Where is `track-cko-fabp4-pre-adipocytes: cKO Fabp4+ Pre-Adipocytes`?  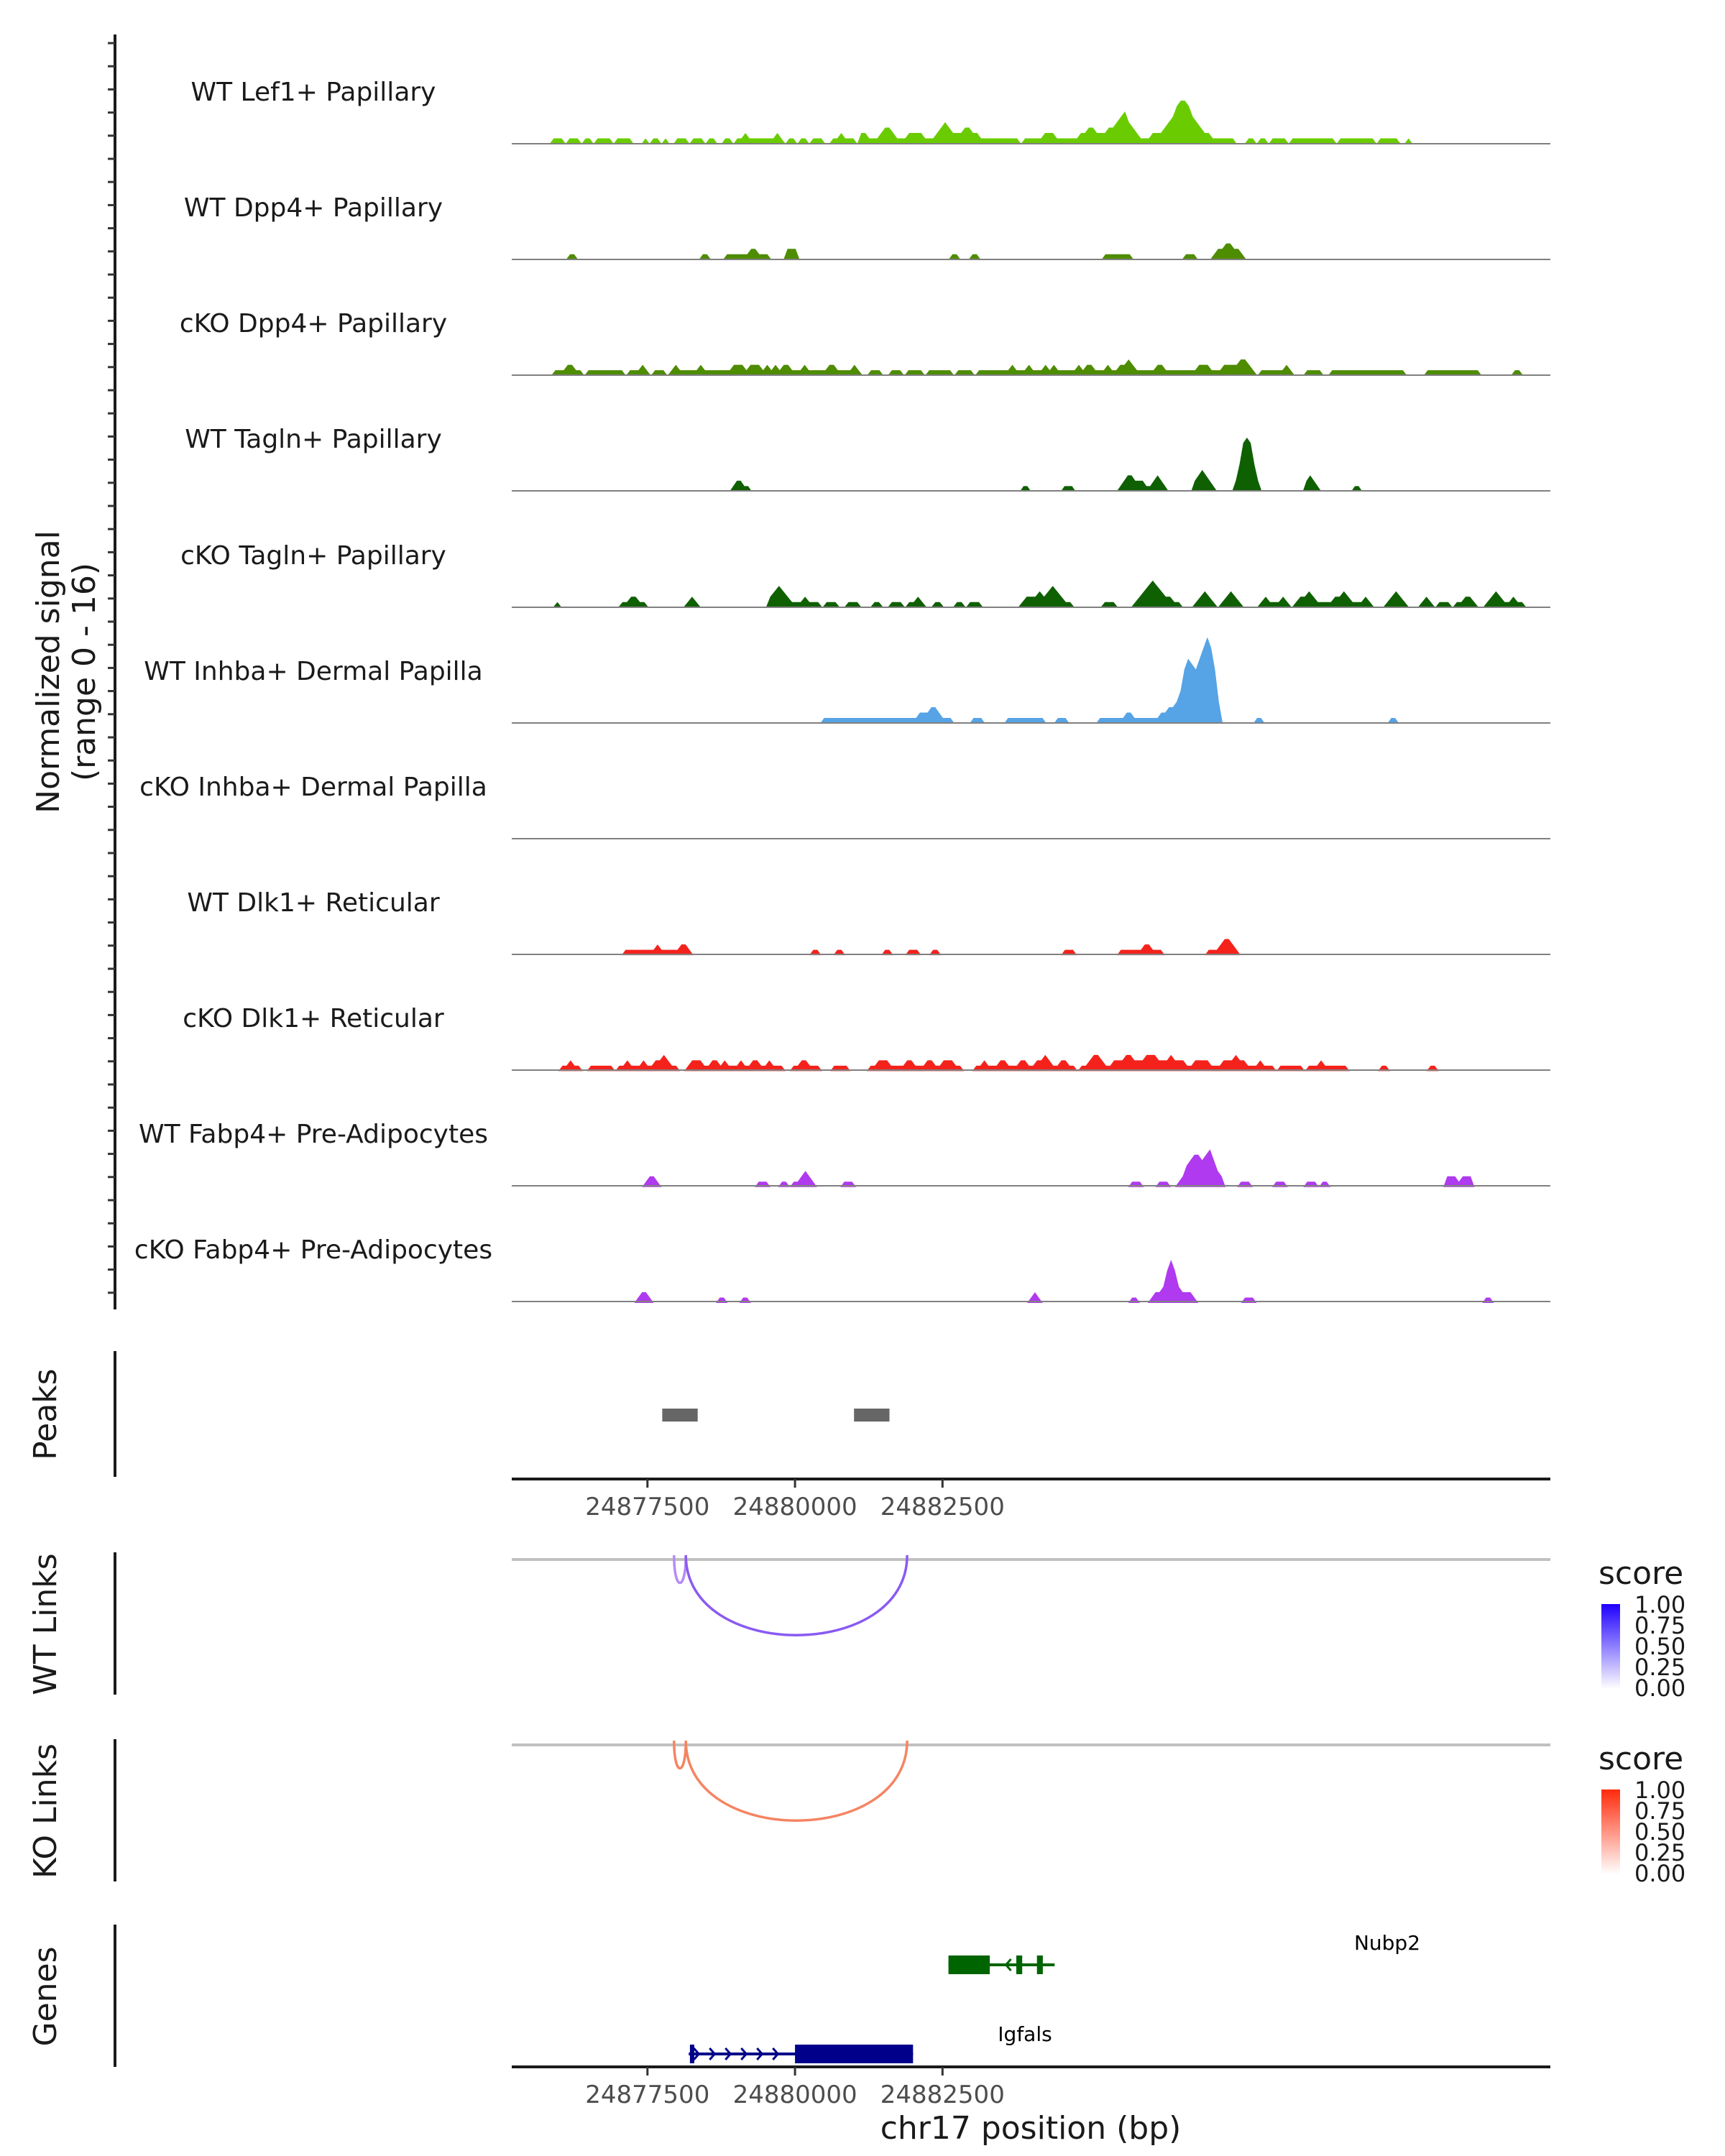
track-cko-fabp4-pre-adipocytes: cKO Fabp4+ Pre-Adipocytes is located at coordinates (842, 1269).